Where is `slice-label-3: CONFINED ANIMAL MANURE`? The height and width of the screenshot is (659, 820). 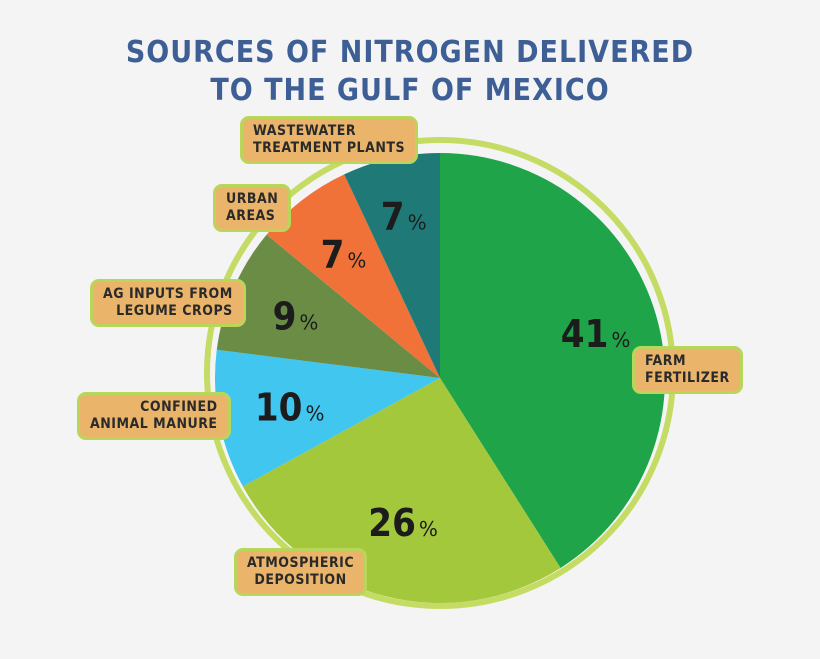
slice-label-3: CONFINED ANIMAL MANURE is located at coordinates (154, 416).